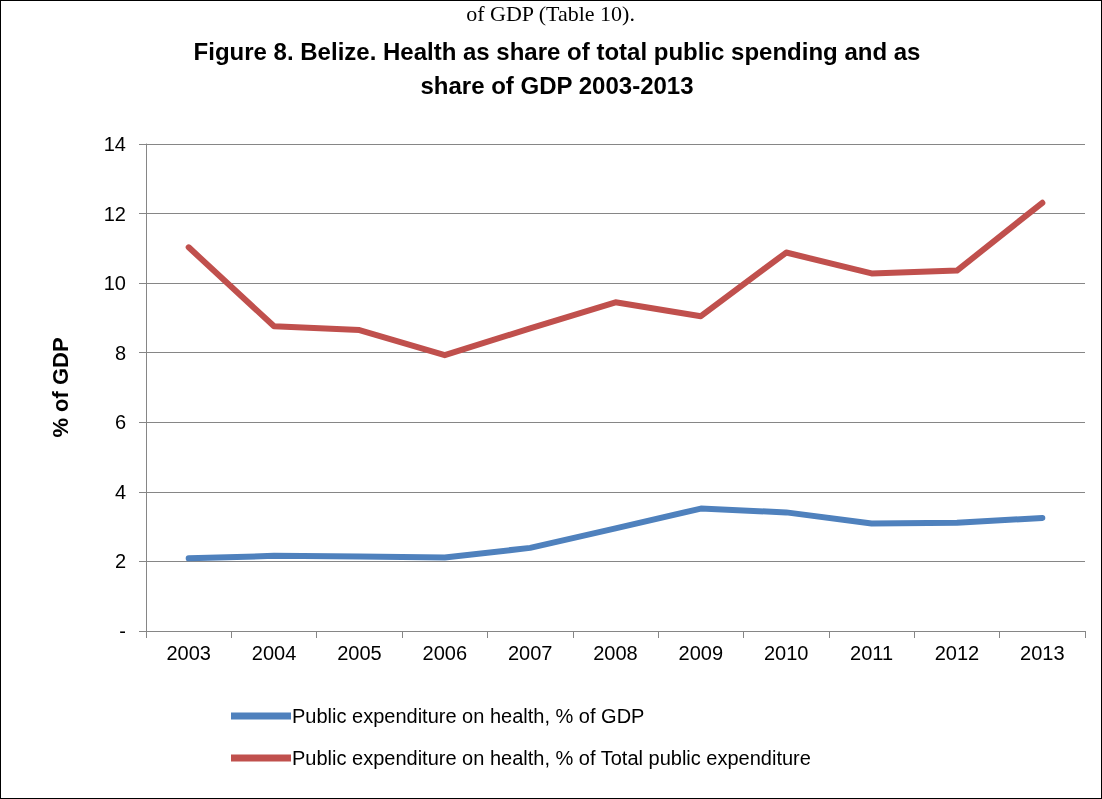  What do you see at coordinates (114, 144) in the screenshot?
I see `y-tick-label: 14` at bounding box center [114, 144].